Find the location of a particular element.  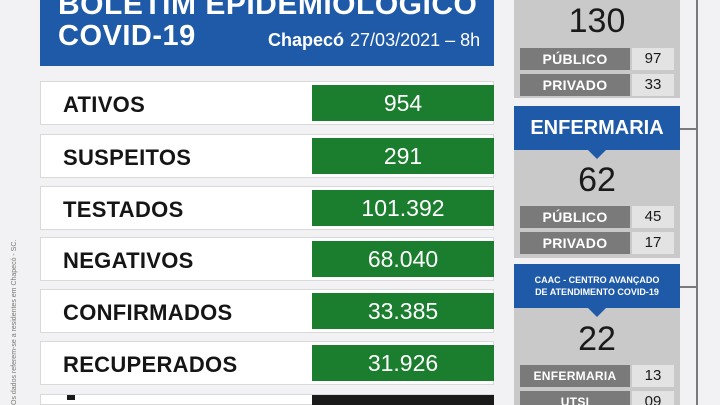

panel-enfermaria: ENFERMARIA 62 PÚBLICO 45 PRIVADO 17 is located at coordinates (597, 182).